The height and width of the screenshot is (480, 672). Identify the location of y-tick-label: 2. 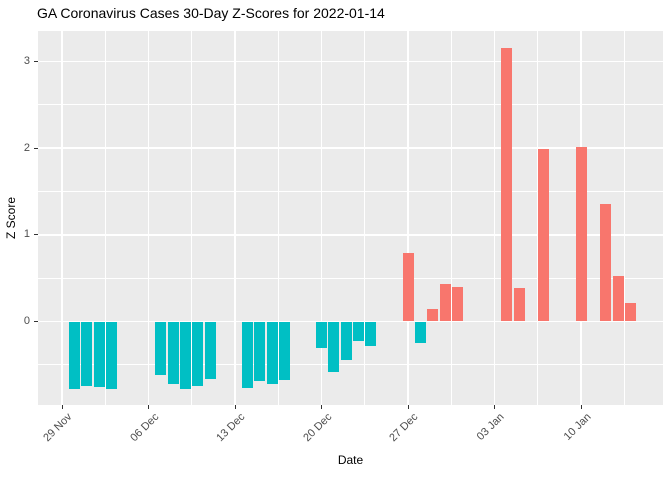
(26, 147).